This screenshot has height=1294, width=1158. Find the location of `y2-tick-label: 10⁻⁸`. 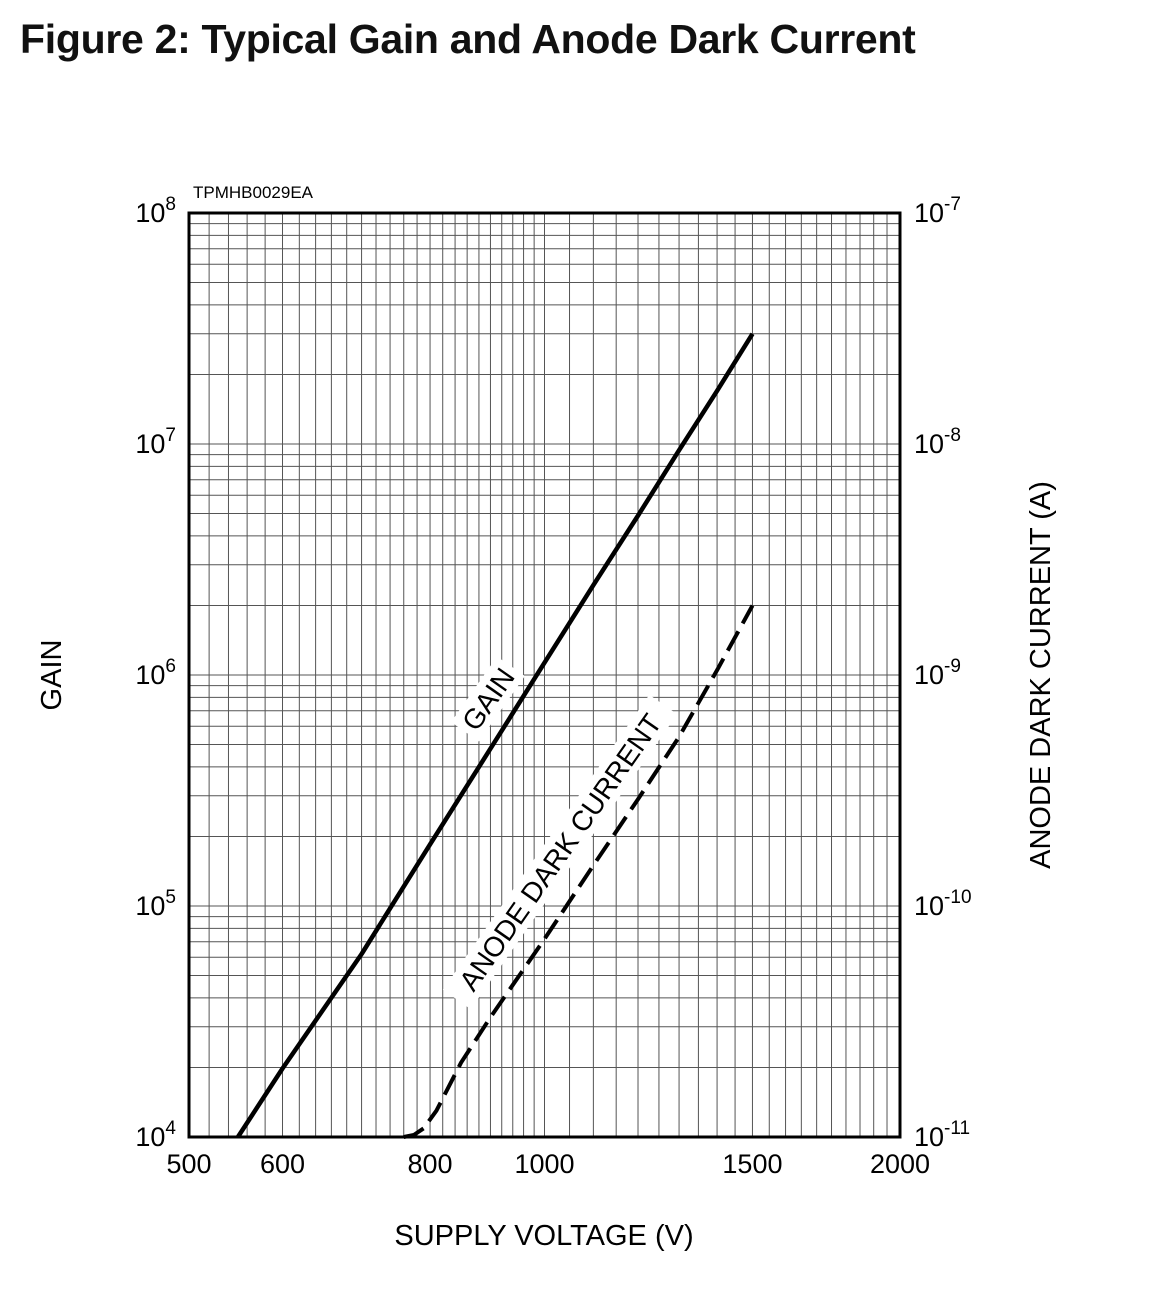

y2-tick-label: 10⁻⁸ is located at coordinates (937, 442).